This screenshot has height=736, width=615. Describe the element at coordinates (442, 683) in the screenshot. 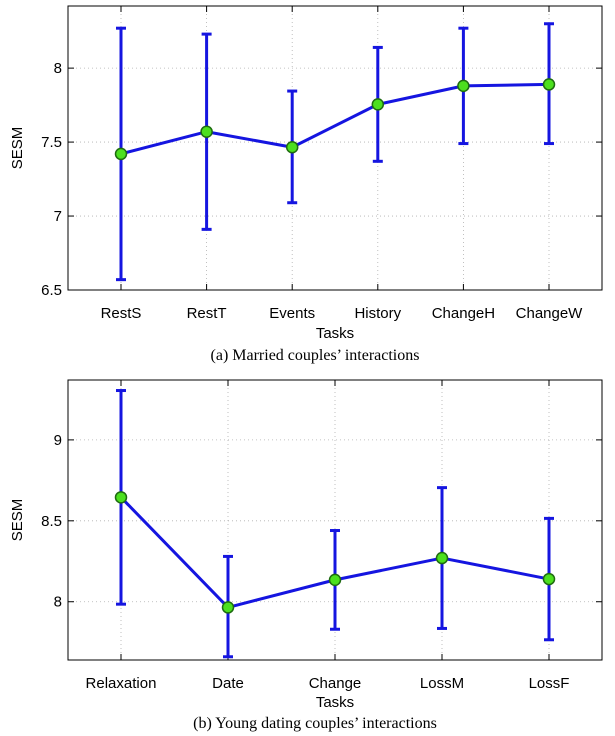

I see `x-tick-label: LossM` at that location.